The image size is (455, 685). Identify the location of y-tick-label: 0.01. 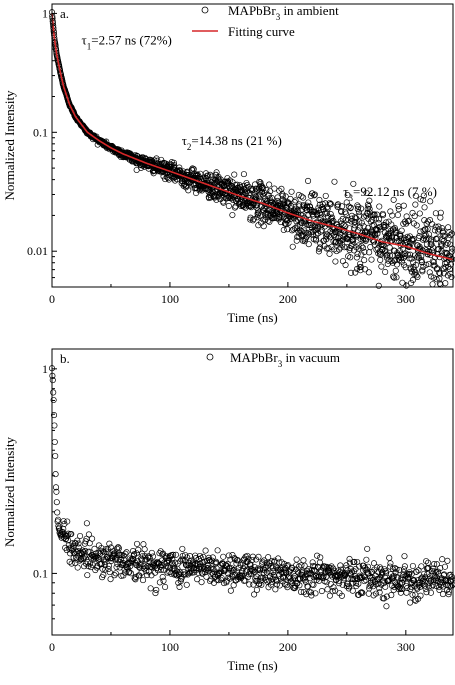
(37, 251).